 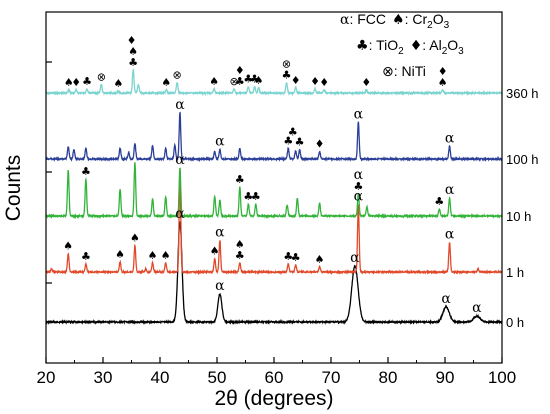 I want to click on legend-al2o3-text-b: O, so click(x=452, y=45).